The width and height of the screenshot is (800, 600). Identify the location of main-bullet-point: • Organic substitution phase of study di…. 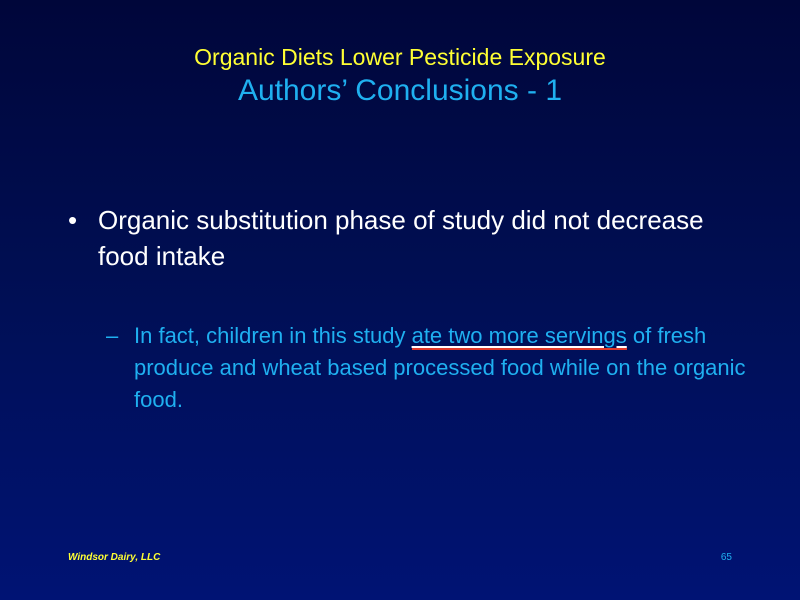
(398, 238).